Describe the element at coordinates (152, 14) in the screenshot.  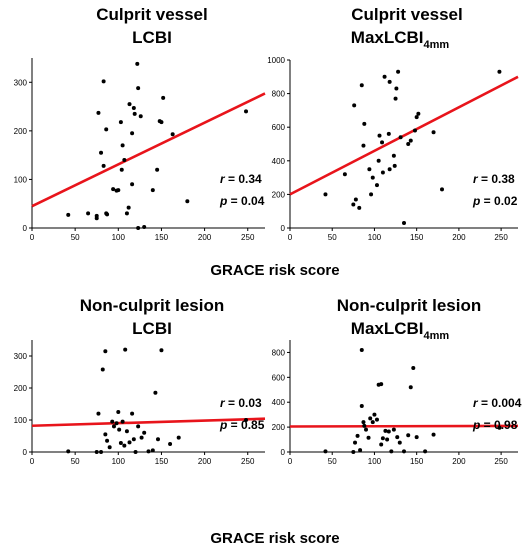
I see `panel-title: Culprit vessel` at that location.